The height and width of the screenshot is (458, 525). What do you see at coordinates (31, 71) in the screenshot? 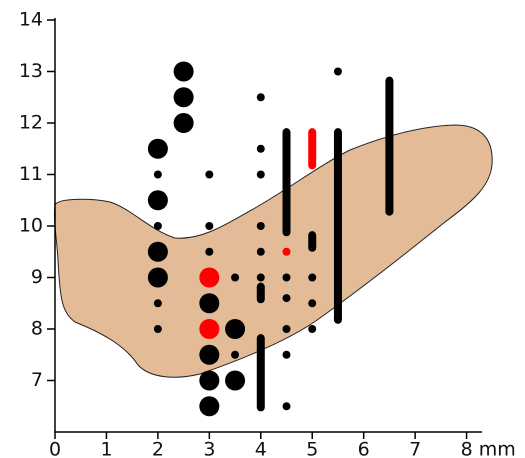
I see `y-tick-label: 13` at bounding box center [31, 71].